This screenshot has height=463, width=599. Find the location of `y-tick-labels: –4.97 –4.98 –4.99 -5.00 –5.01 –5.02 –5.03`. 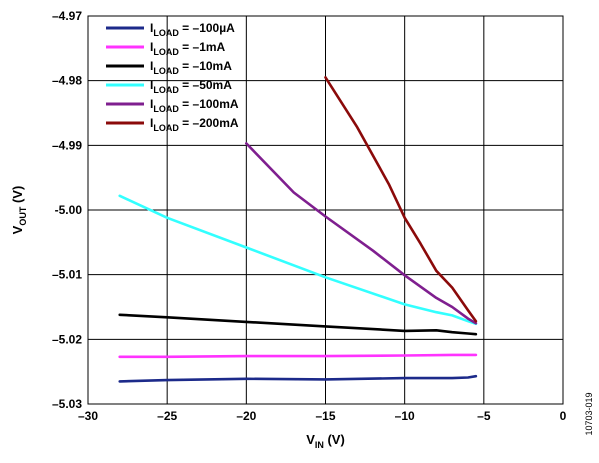

y-tick-labels: –4.97 –4.98 –4.99 -5.00 –5.01 –5.02 –5.03 is located at coordinates (67, 210).